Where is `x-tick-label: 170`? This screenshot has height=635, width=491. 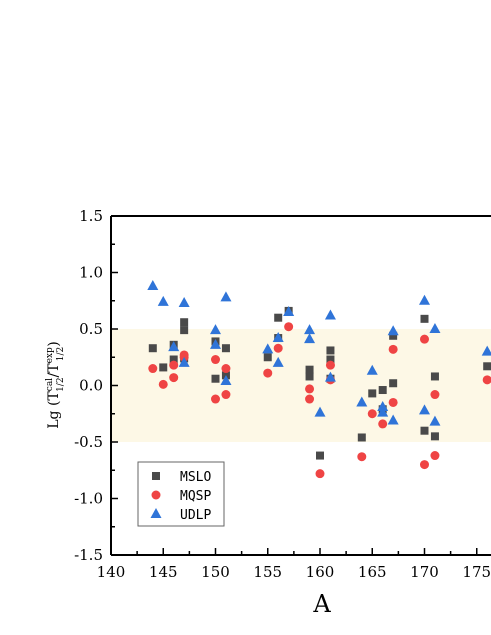 x-tick-label: 170 is located at coordinates (424, 572).